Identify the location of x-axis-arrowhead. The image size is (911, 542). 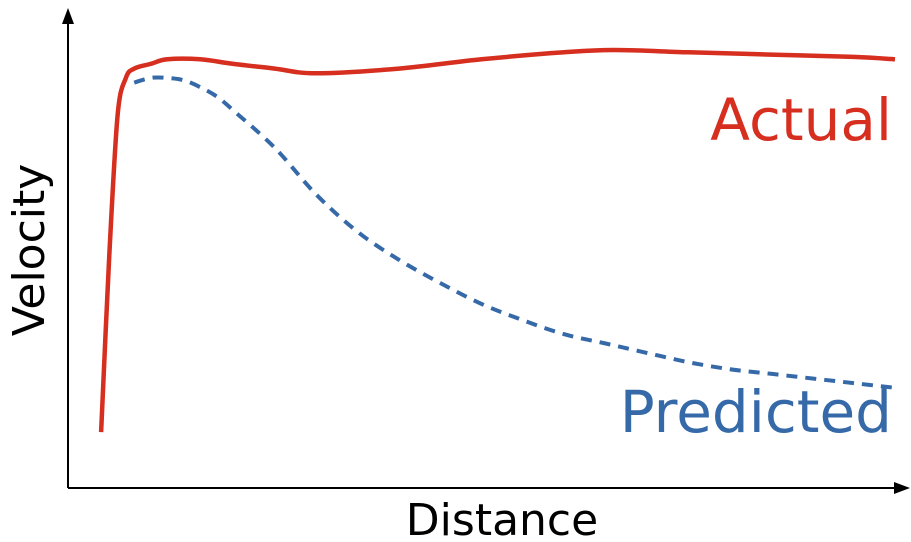
(902, 488).